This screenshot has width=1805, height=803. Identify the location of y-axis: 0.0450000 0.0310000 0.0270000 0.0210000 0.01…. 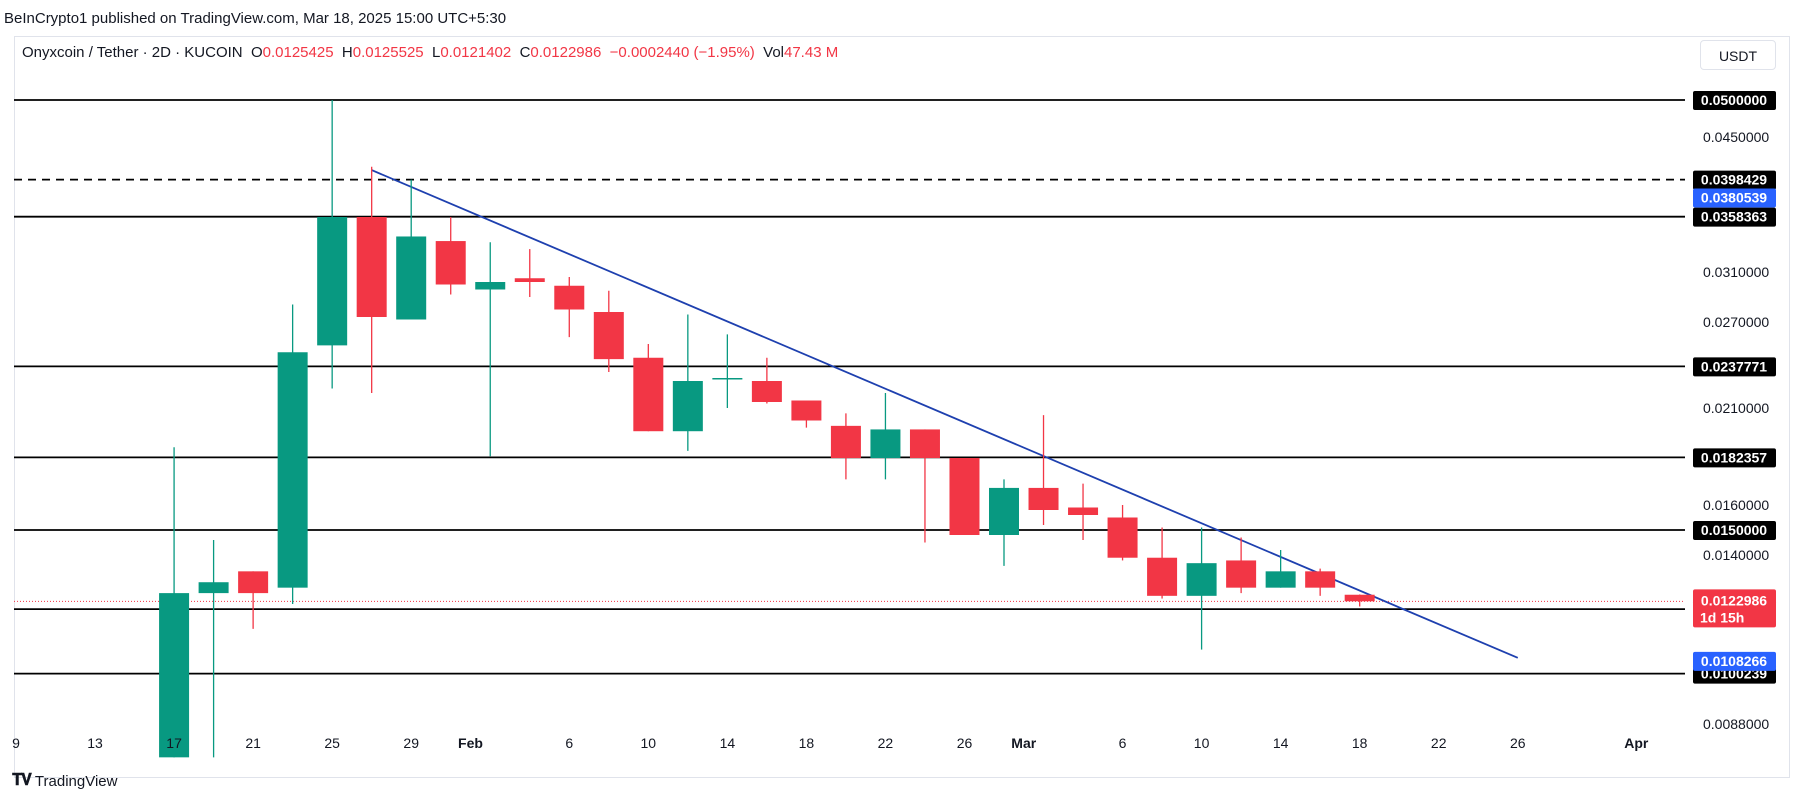
(1736, 430).